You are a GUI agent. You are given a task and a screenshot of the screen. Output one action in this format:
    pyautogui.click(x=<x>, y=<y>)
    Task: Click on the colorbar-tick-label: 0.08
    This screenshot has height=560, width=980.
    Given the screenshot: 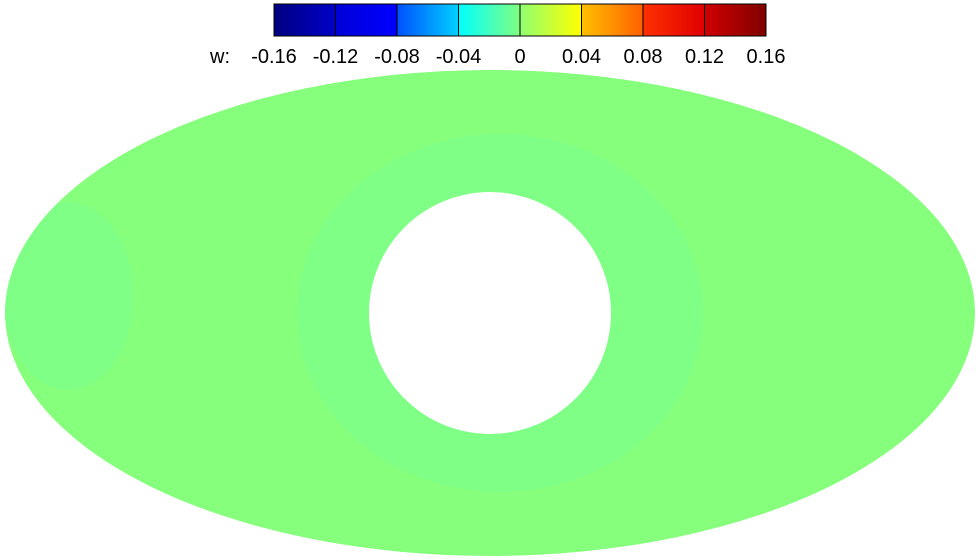 What is the action you would take?
    pyautogui.click(x=643, y=57)
    